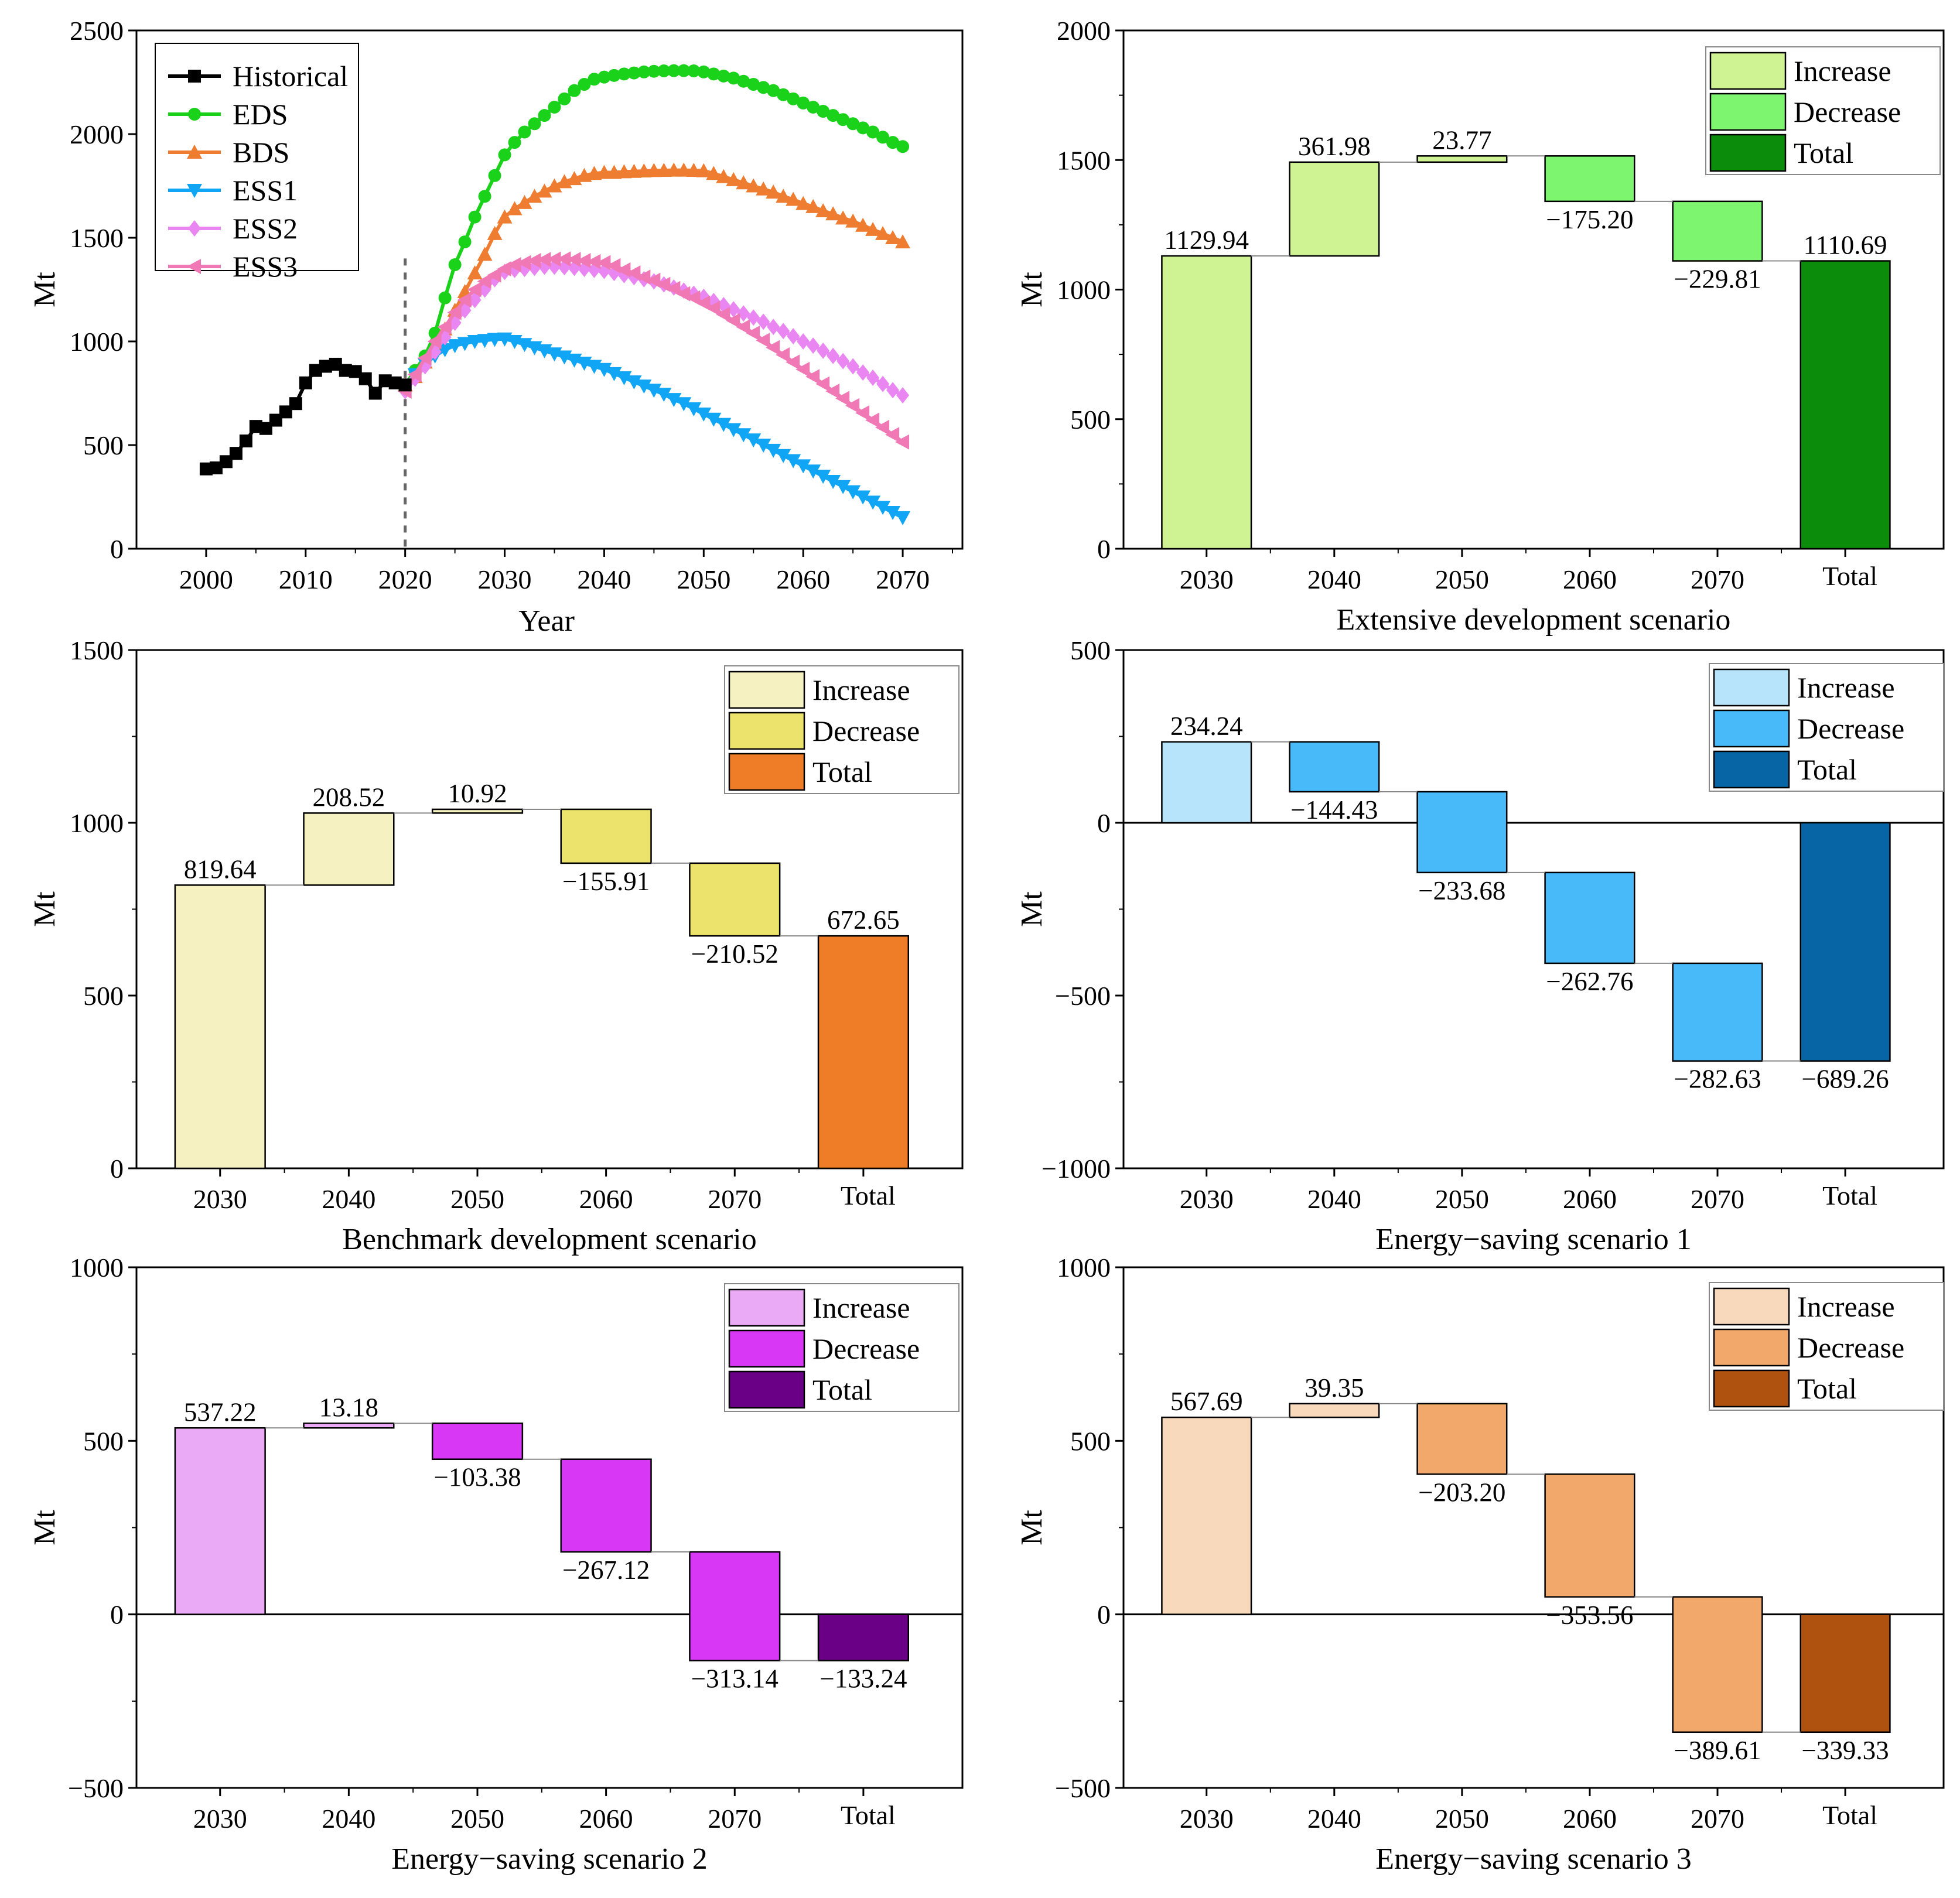 The image size is (1960, 1898). Describe the element at coordinates (1334, 146) in the screenshot. I see `data-label: 361.98` at that location.